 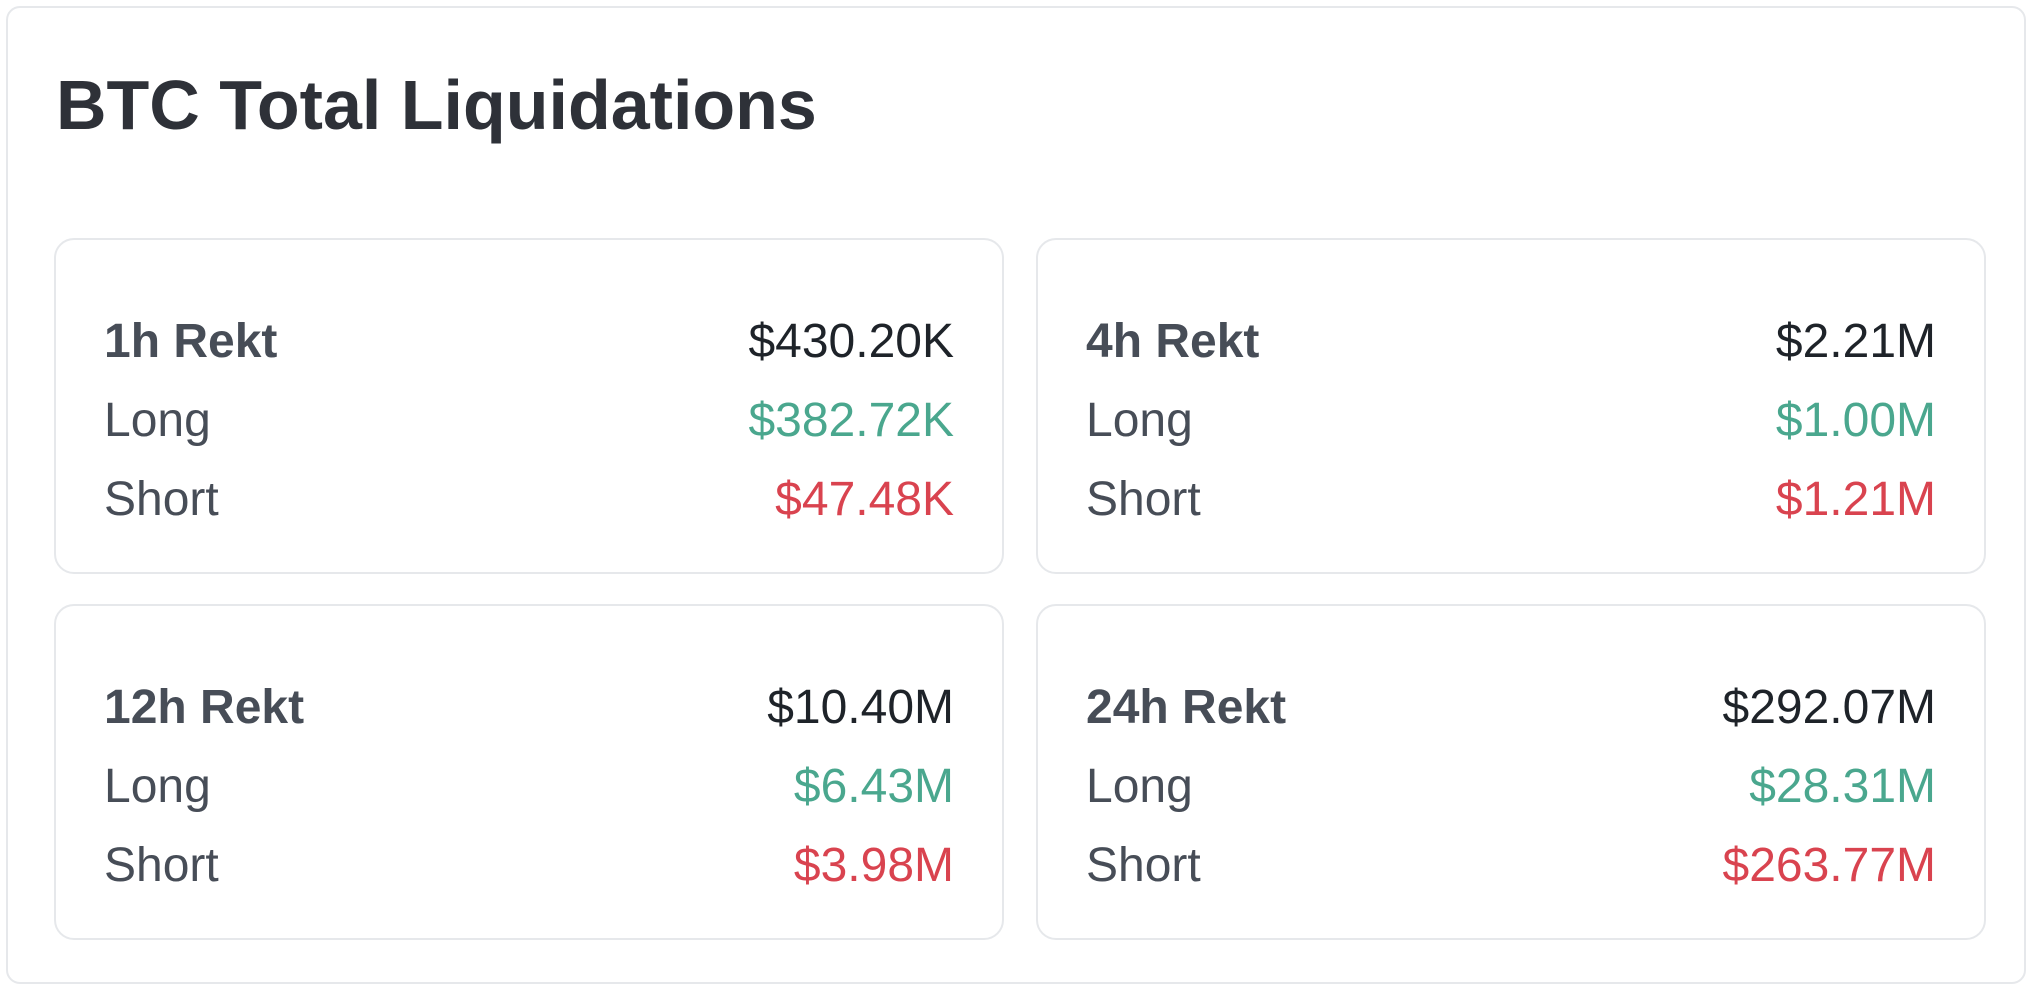 I want to click on period-label: 24h Rekt, so click(x=1186, y=707).